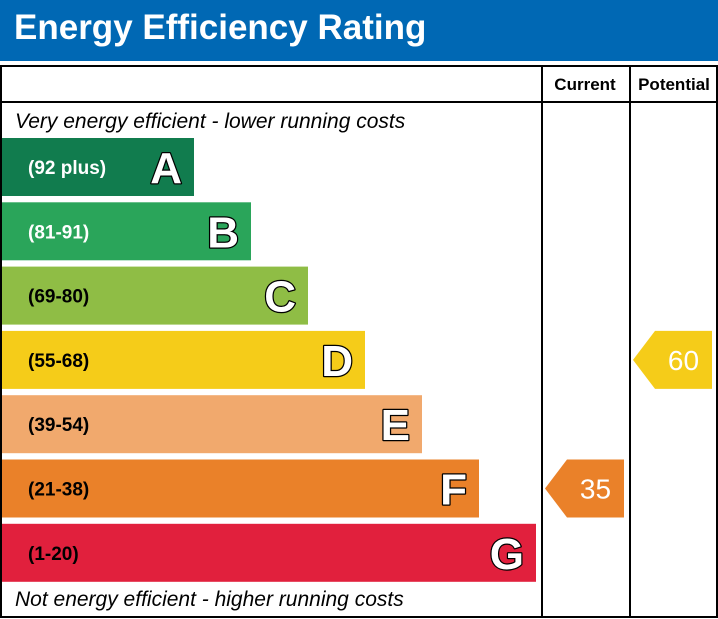 The image size is (718, 619). I want to click on potential-column-header: Potential, so click(674, 84).